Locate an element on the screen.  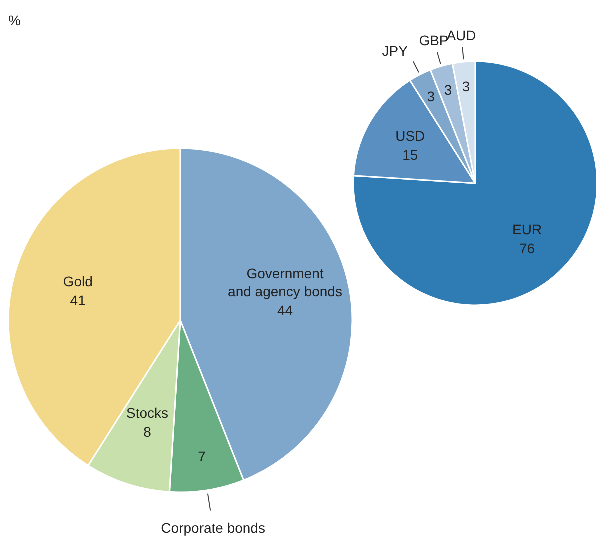
data-label: 8 is located at coordinates (148, 432).